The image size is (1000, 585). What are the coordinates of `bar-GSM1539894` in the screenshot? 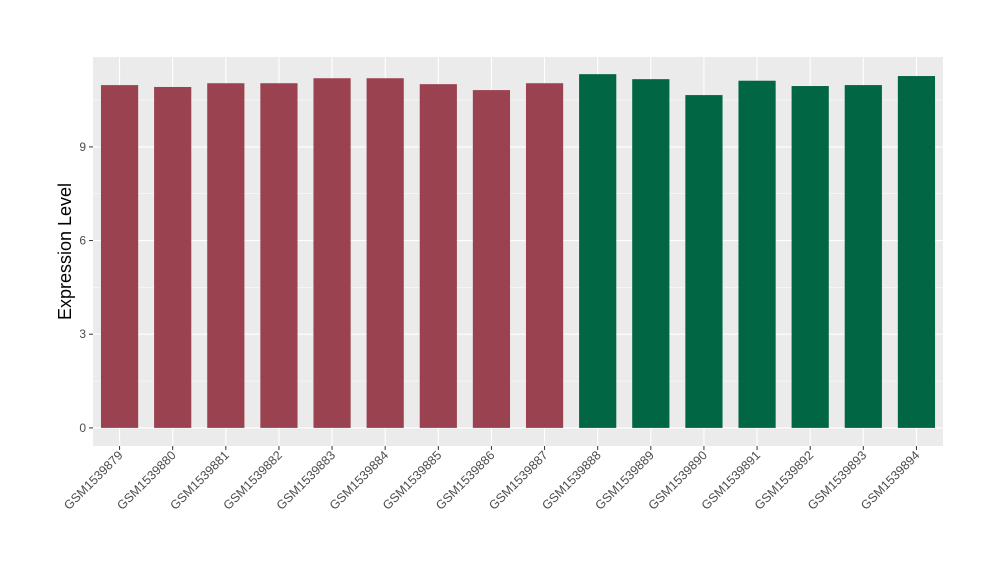 It's located at (916, 252).